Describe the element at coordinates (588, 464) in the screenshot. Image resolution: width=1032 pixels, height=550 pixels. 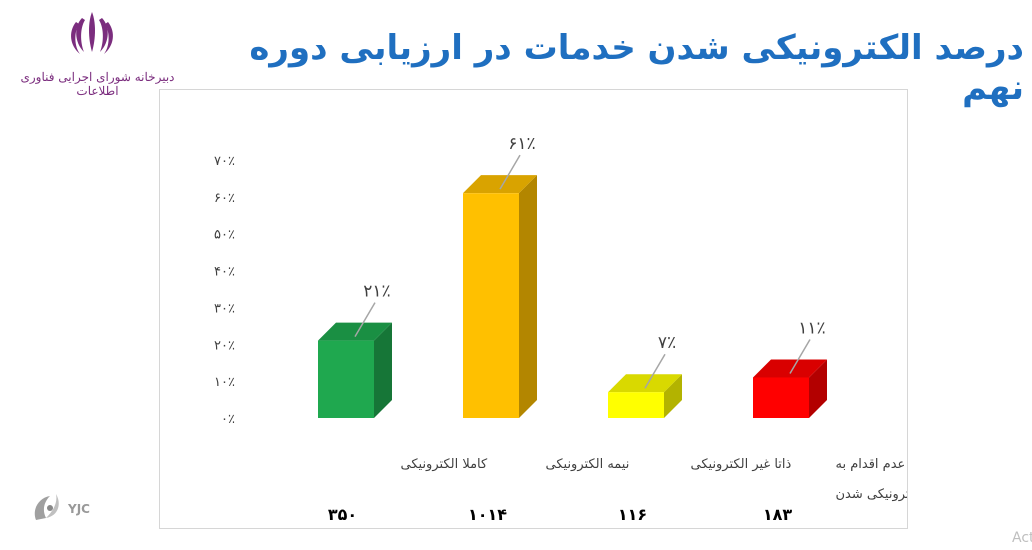
I see `category-label: نیمه الکترونیکی` at that location.